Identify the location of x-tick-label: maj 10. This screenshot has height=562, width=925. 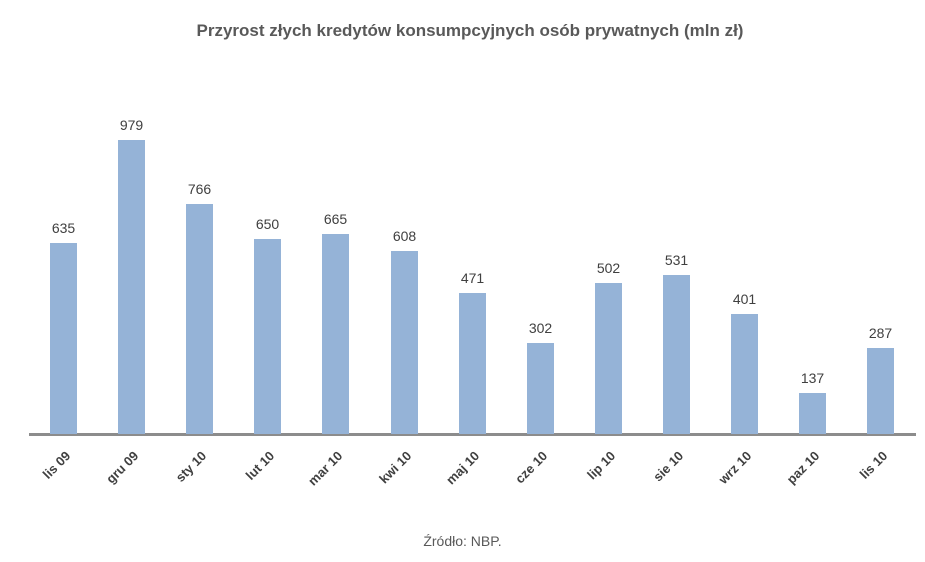
(462, 468).